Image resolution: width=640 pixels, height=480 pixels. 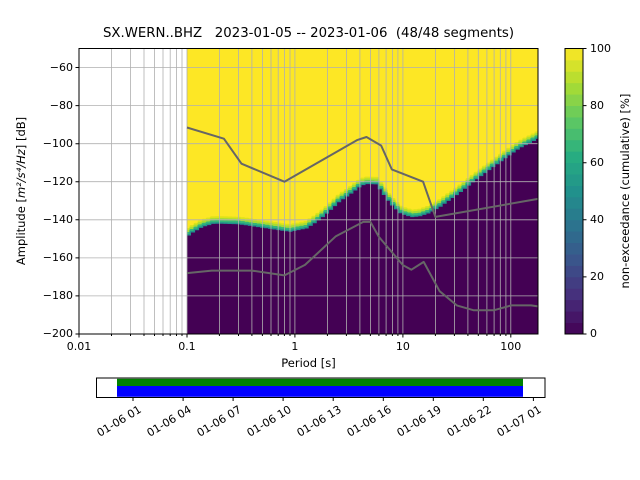 What do you see at coordinates (625, 191) in the screenshot?
I see `colorbar-label: non-exceedance (cumulative) [%]` at bounding box center [625, 191].